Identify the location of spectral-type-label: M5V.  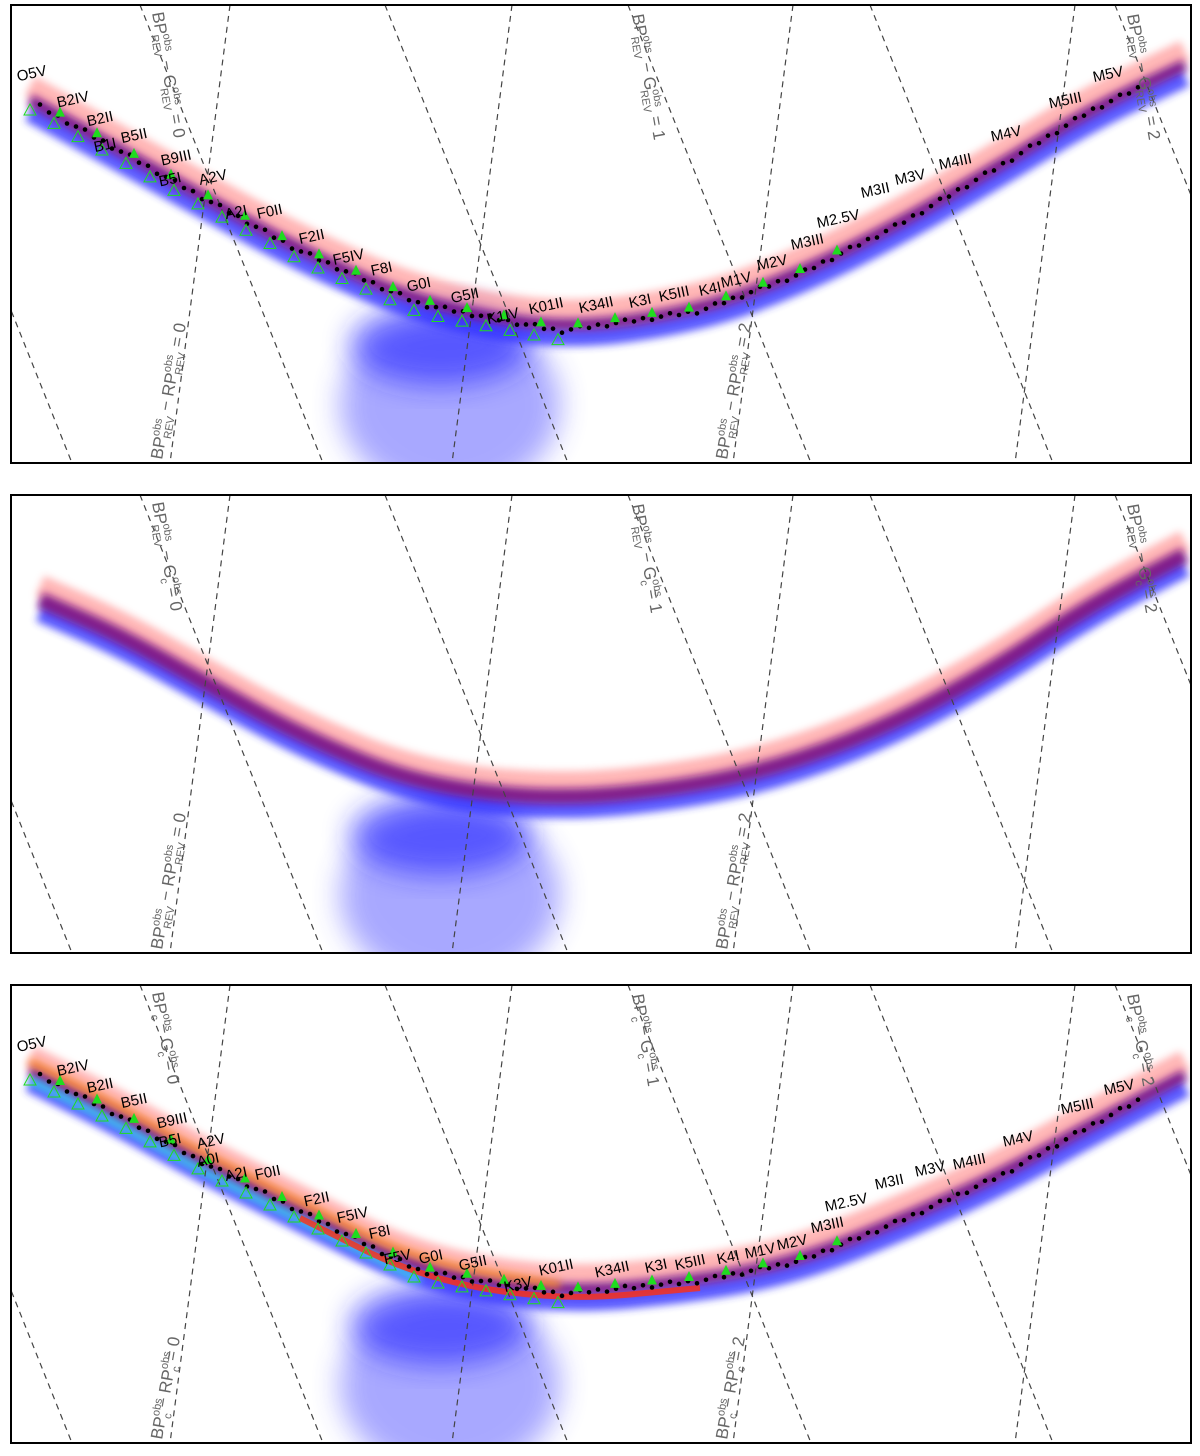
(1108, 74).